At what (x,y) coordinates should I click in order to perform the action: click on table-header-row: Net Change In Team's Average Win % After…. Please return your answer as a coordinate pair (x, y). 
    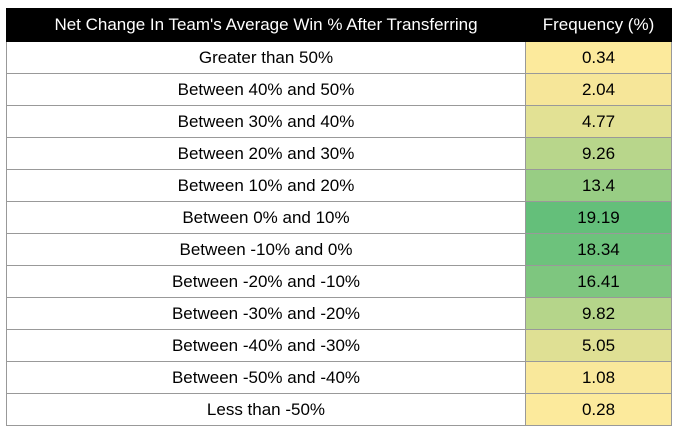
    Looking at the image, I should click on (339, 25).